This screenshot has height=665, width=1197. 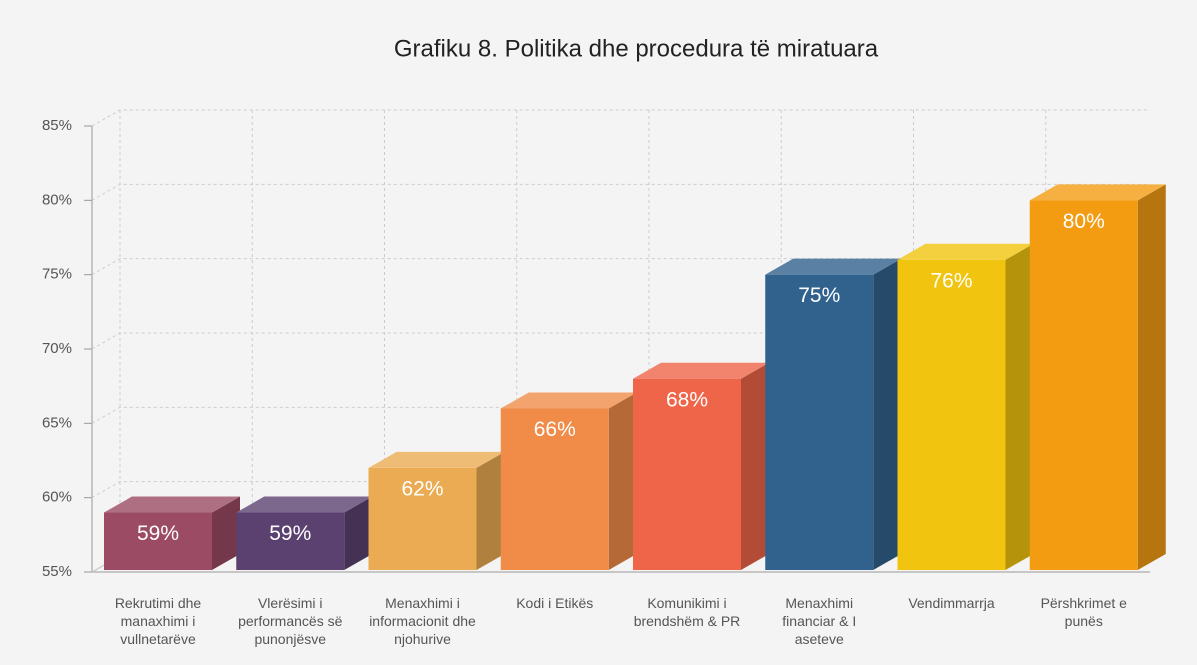 What do you see at coordinates (555, 429) in the screenshot?
I see `value-label: 66%` at bounding box center [555, 429].